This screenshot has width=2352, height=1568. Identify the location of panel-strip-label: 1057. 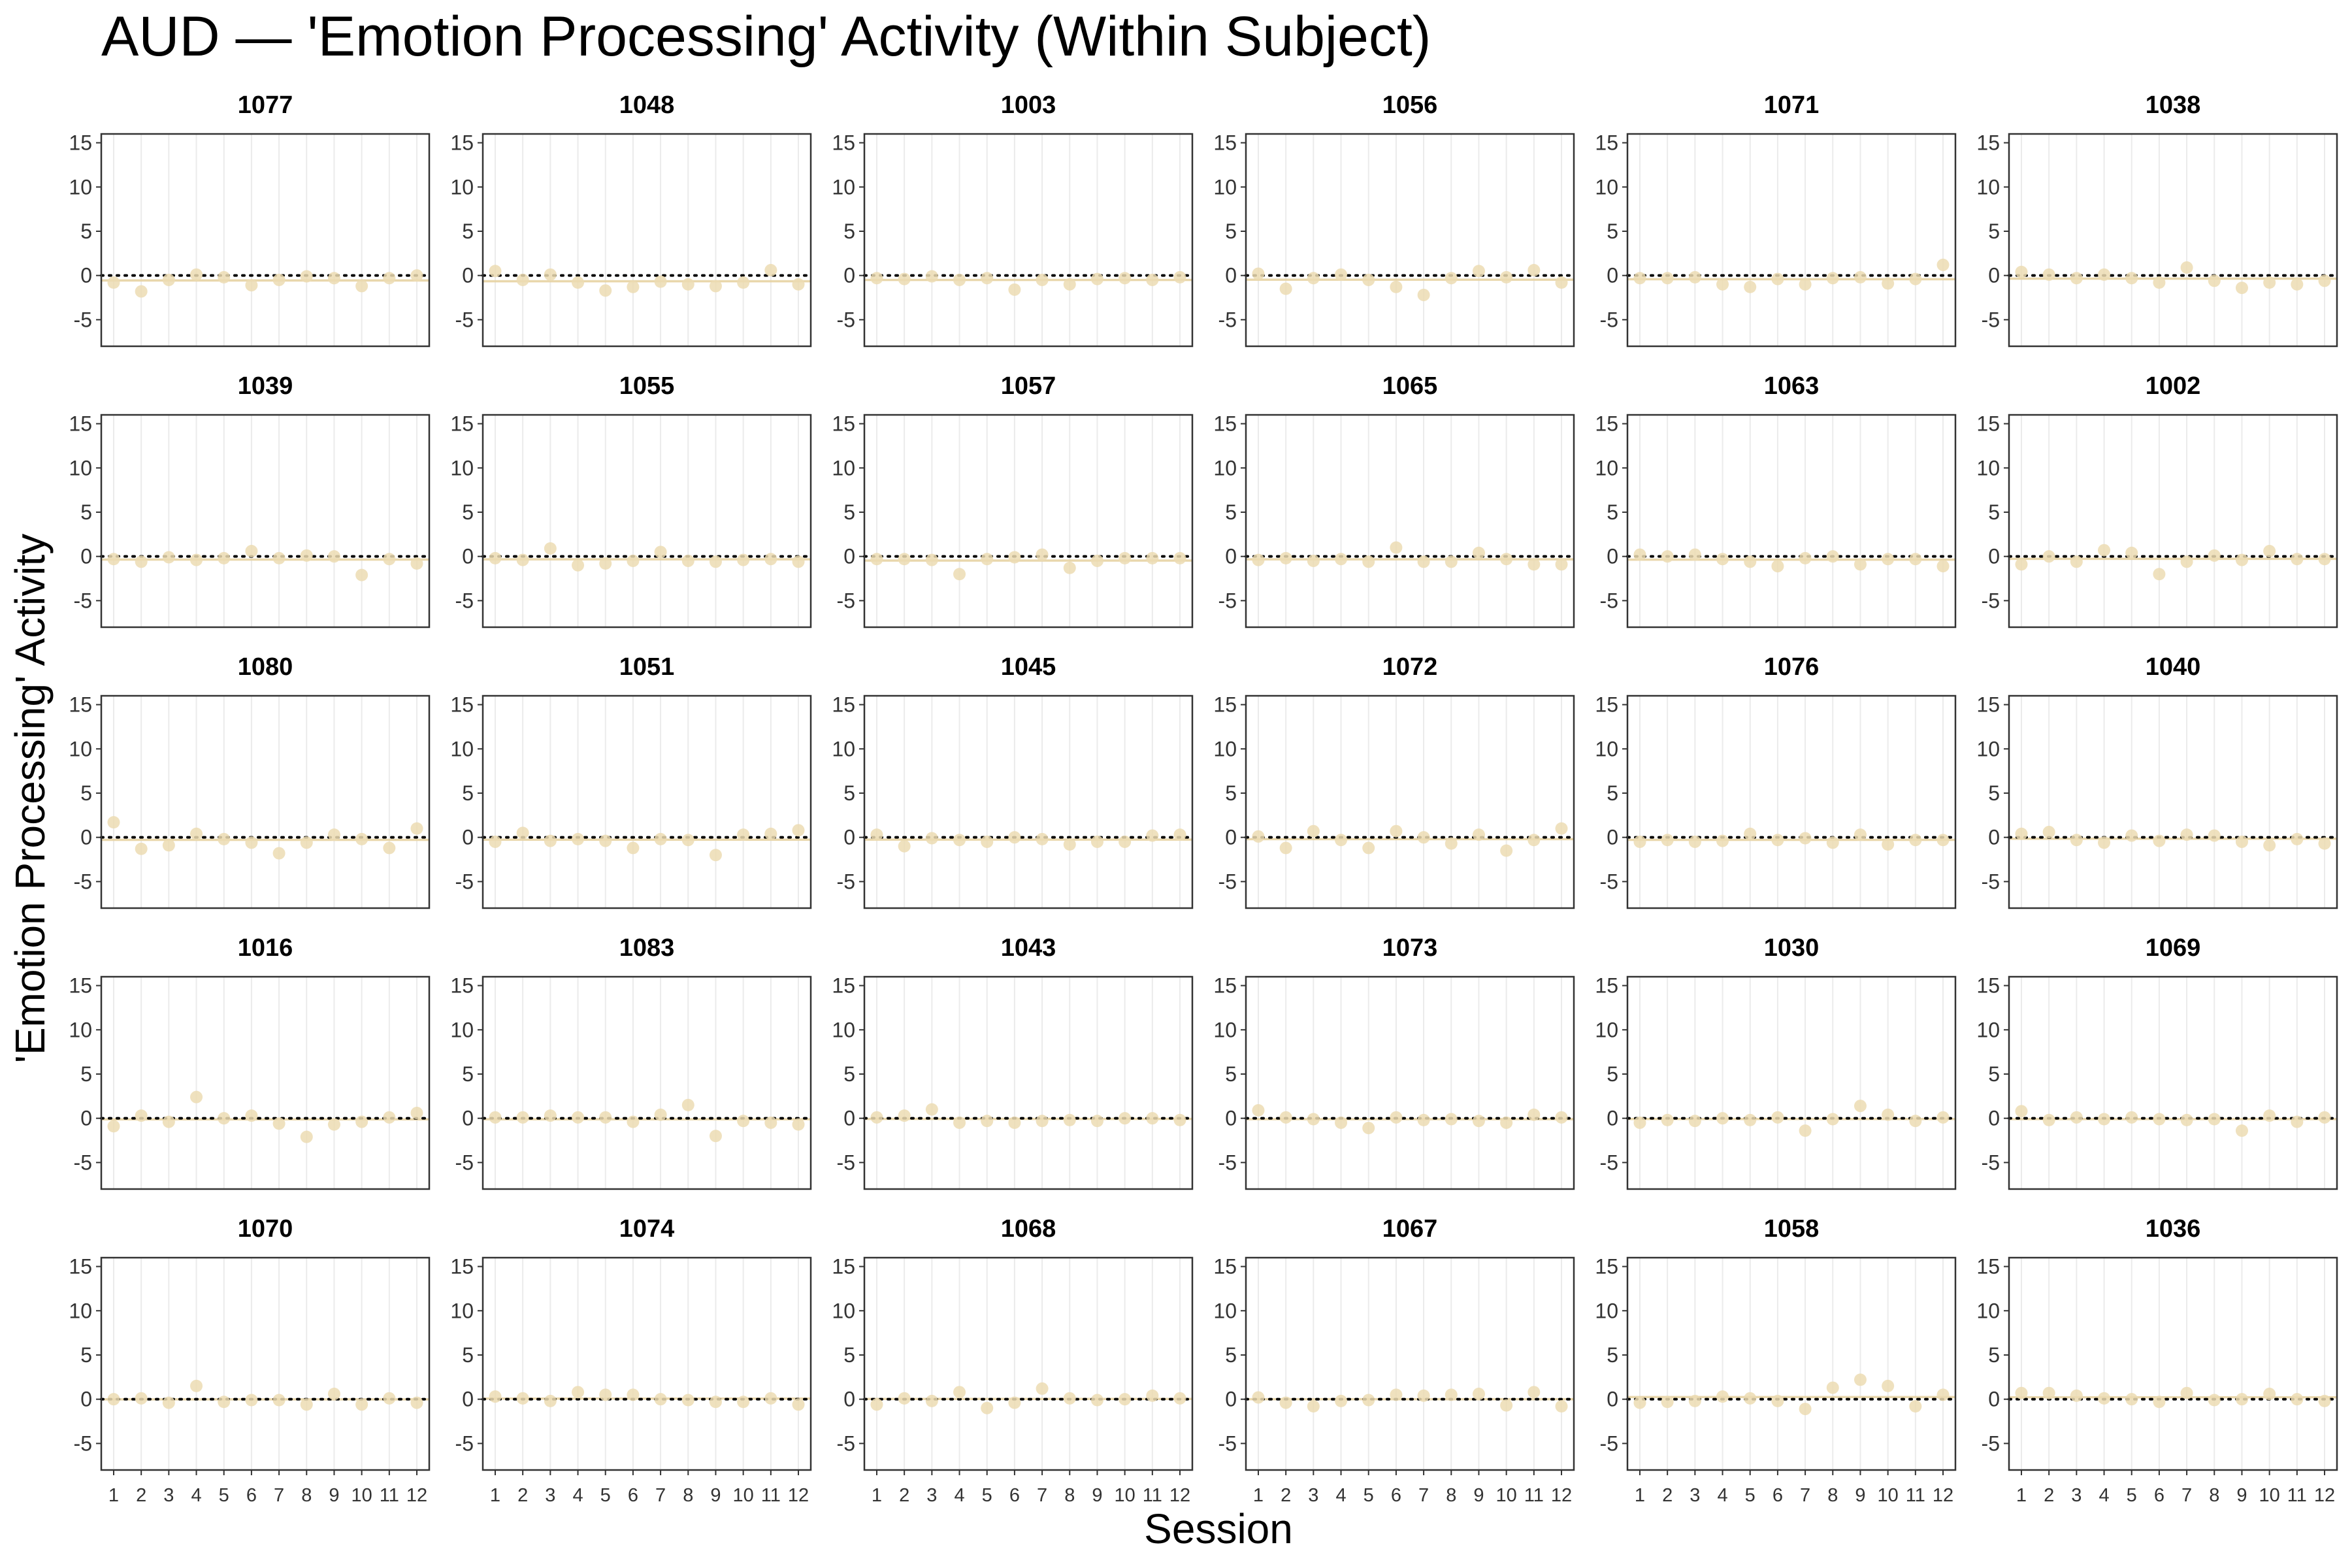
(1028, 386).